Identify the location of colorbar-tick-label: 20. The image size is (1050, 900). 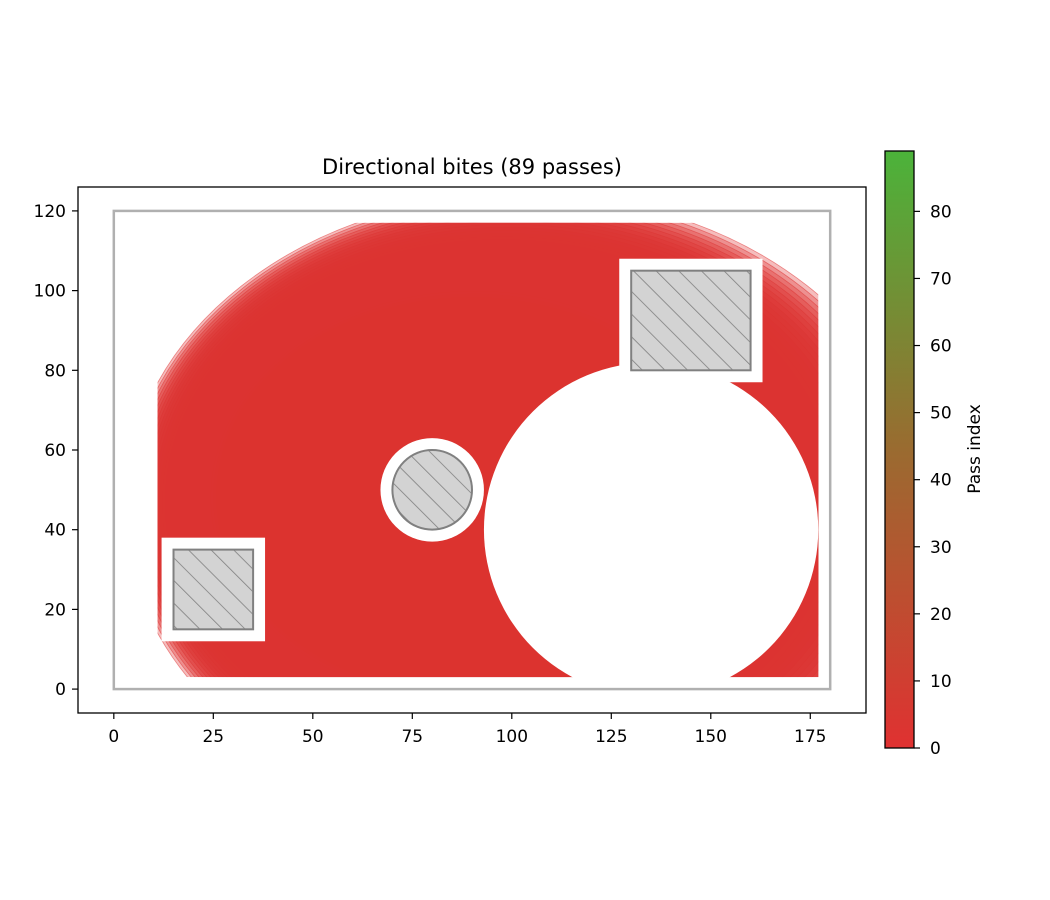
(941, 615).